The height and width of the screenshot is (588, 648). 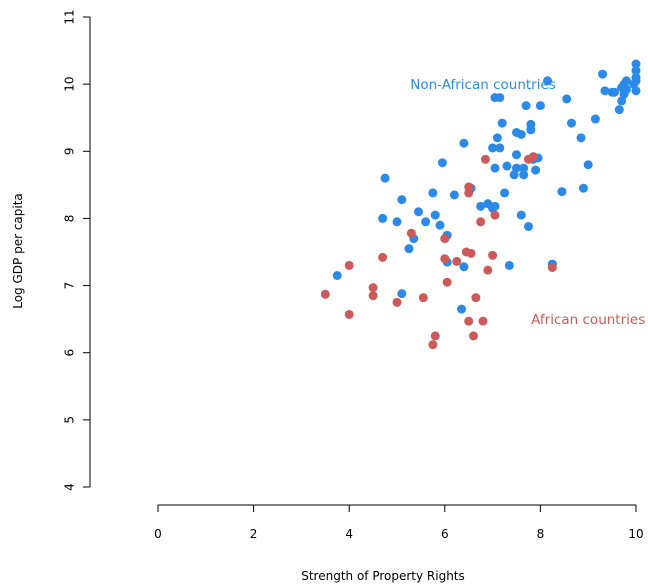 What do you see at coordinates (445, 534) in the screenshot?
I see `x-tick-label: 6` at bounding box center [445, 534].